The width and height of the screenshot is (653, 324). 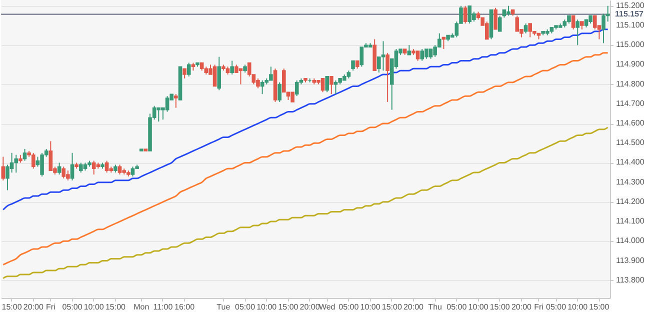 I want to click on y-tick-label: 113.800, so click(x=630, y=279).